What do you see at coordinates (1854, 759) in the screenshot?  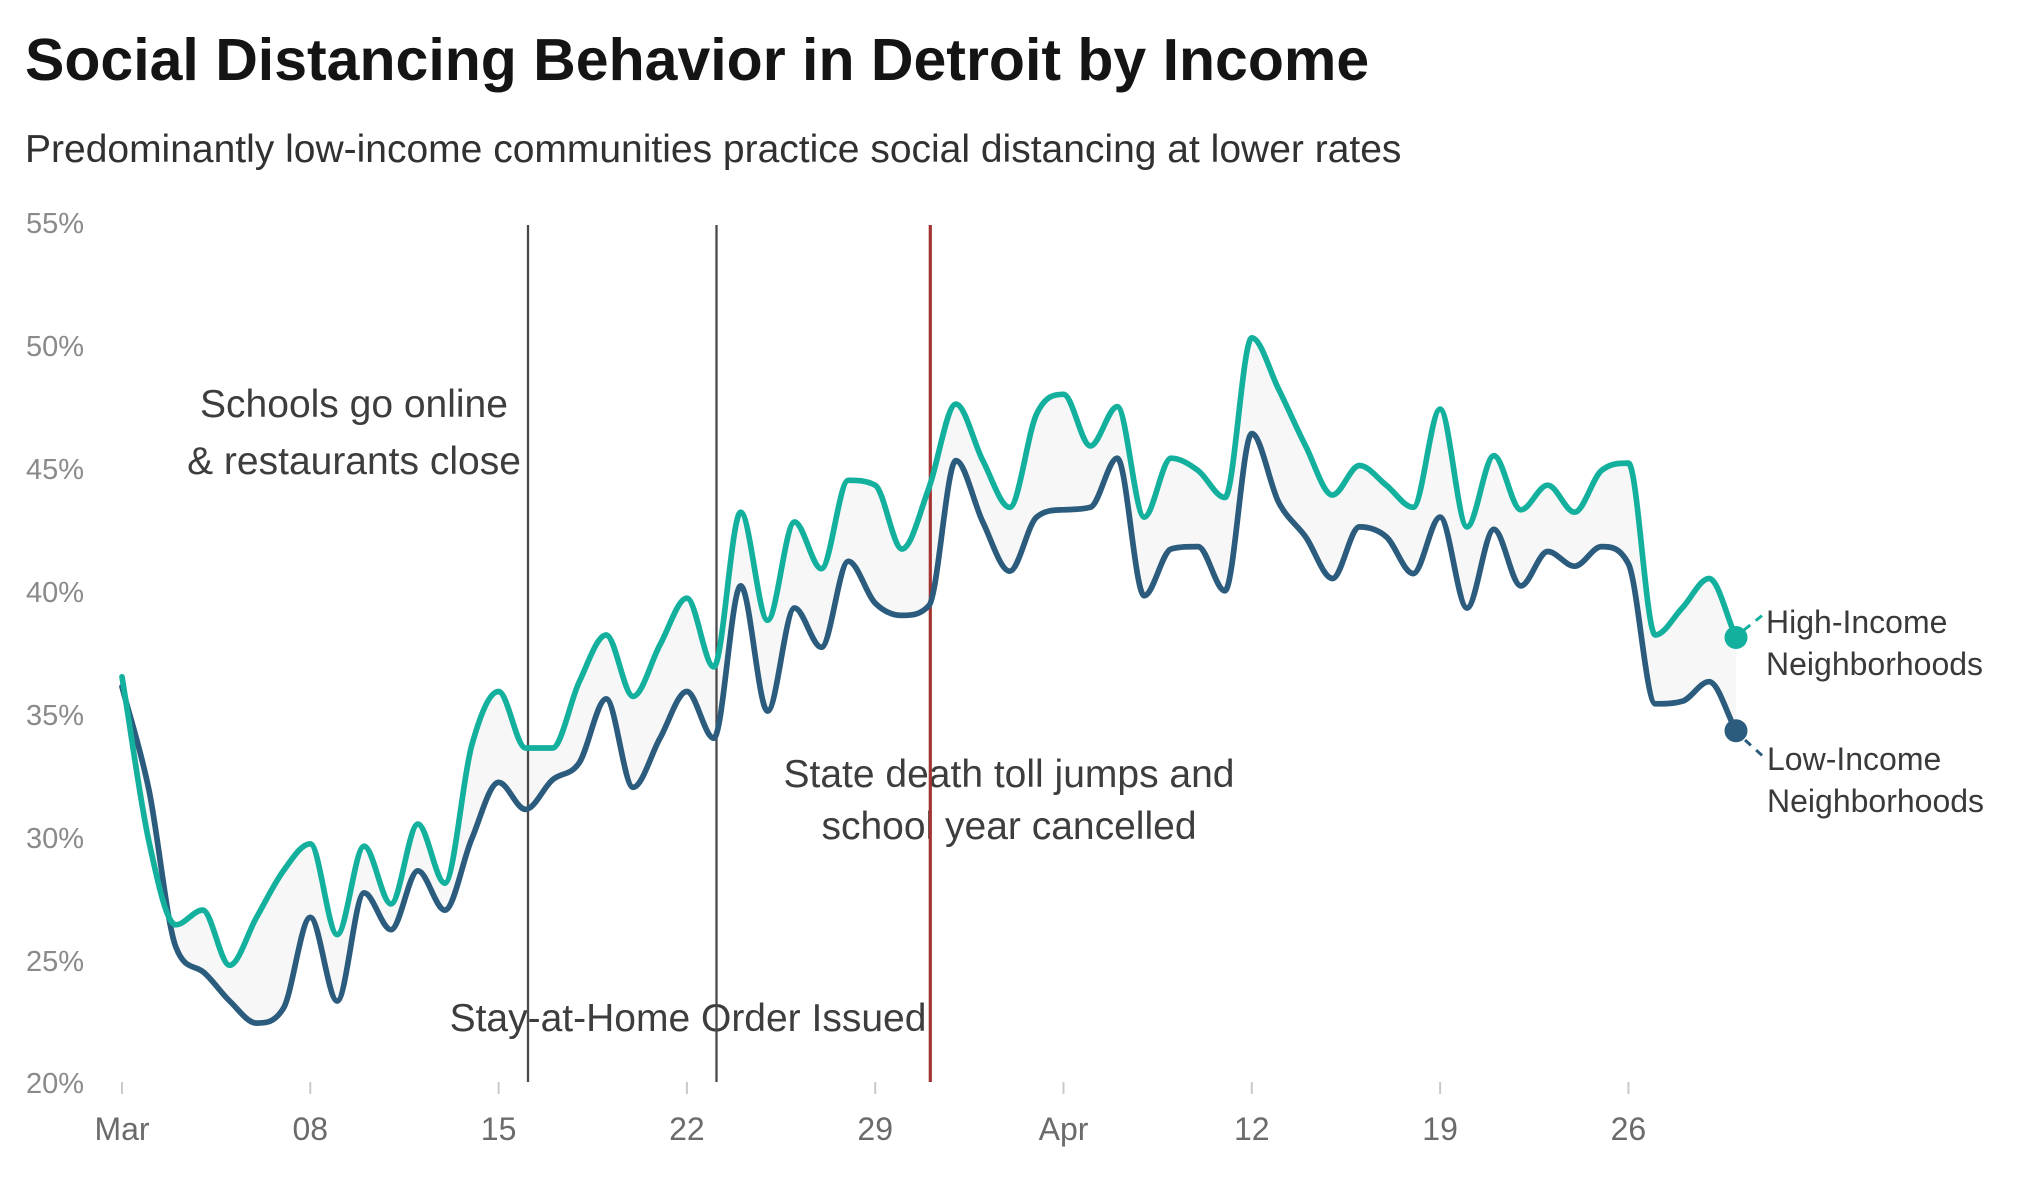 I see `svg-text: Low-Income` at bounding box center [1854, 759].